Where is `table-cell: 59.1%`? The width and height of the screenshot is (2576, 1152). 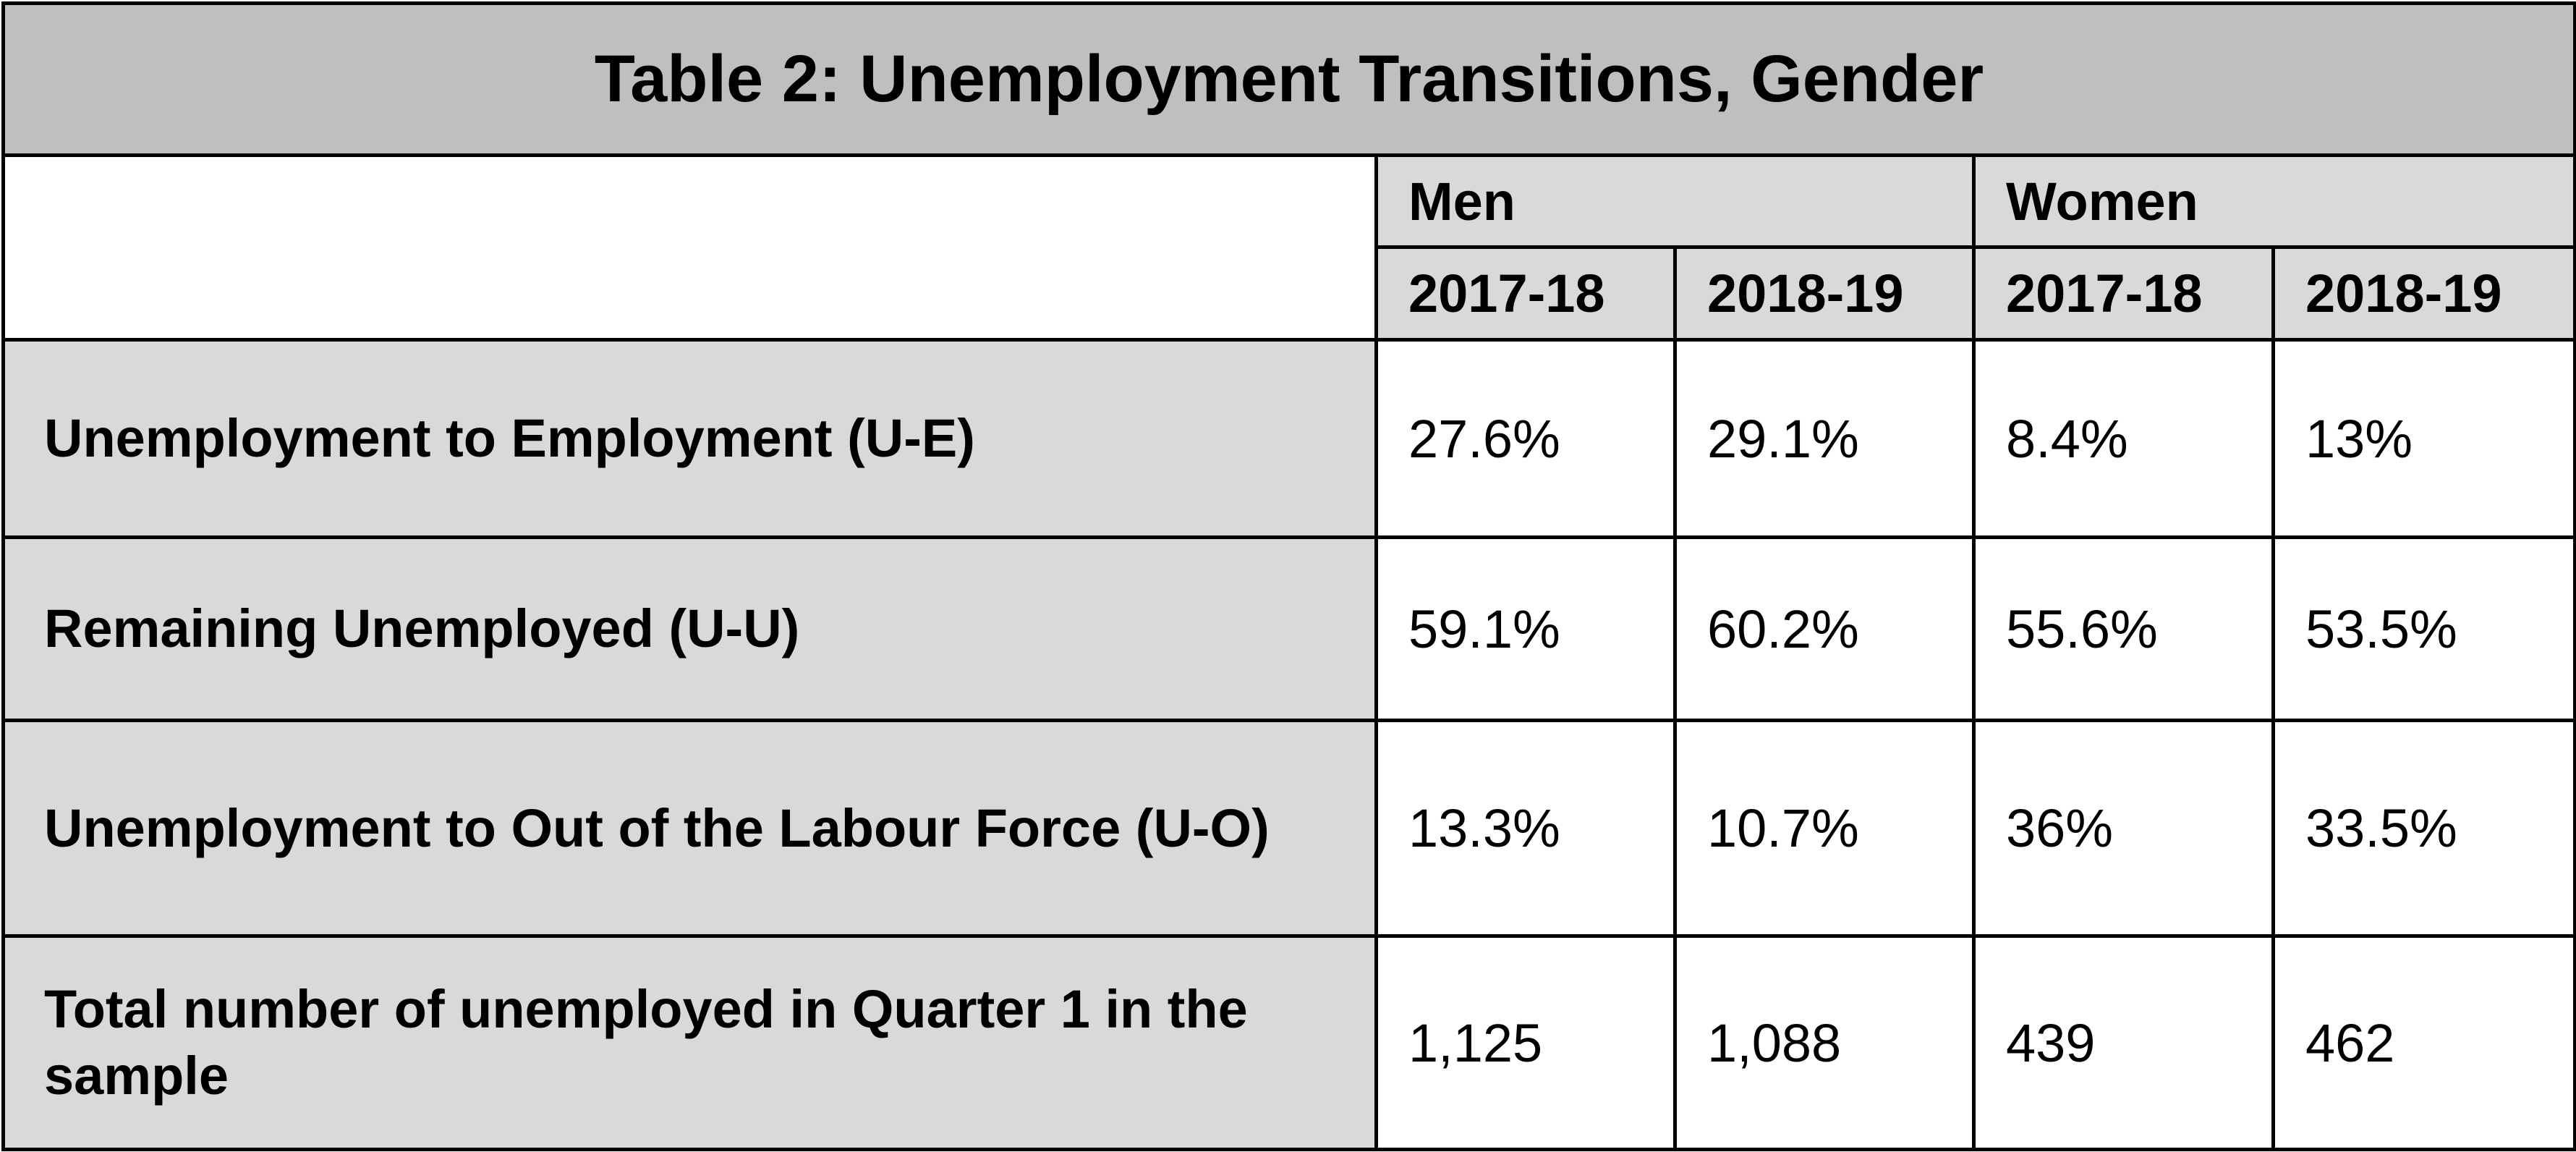 table-cell: 59.1% is located at coordinates (1525, 628).